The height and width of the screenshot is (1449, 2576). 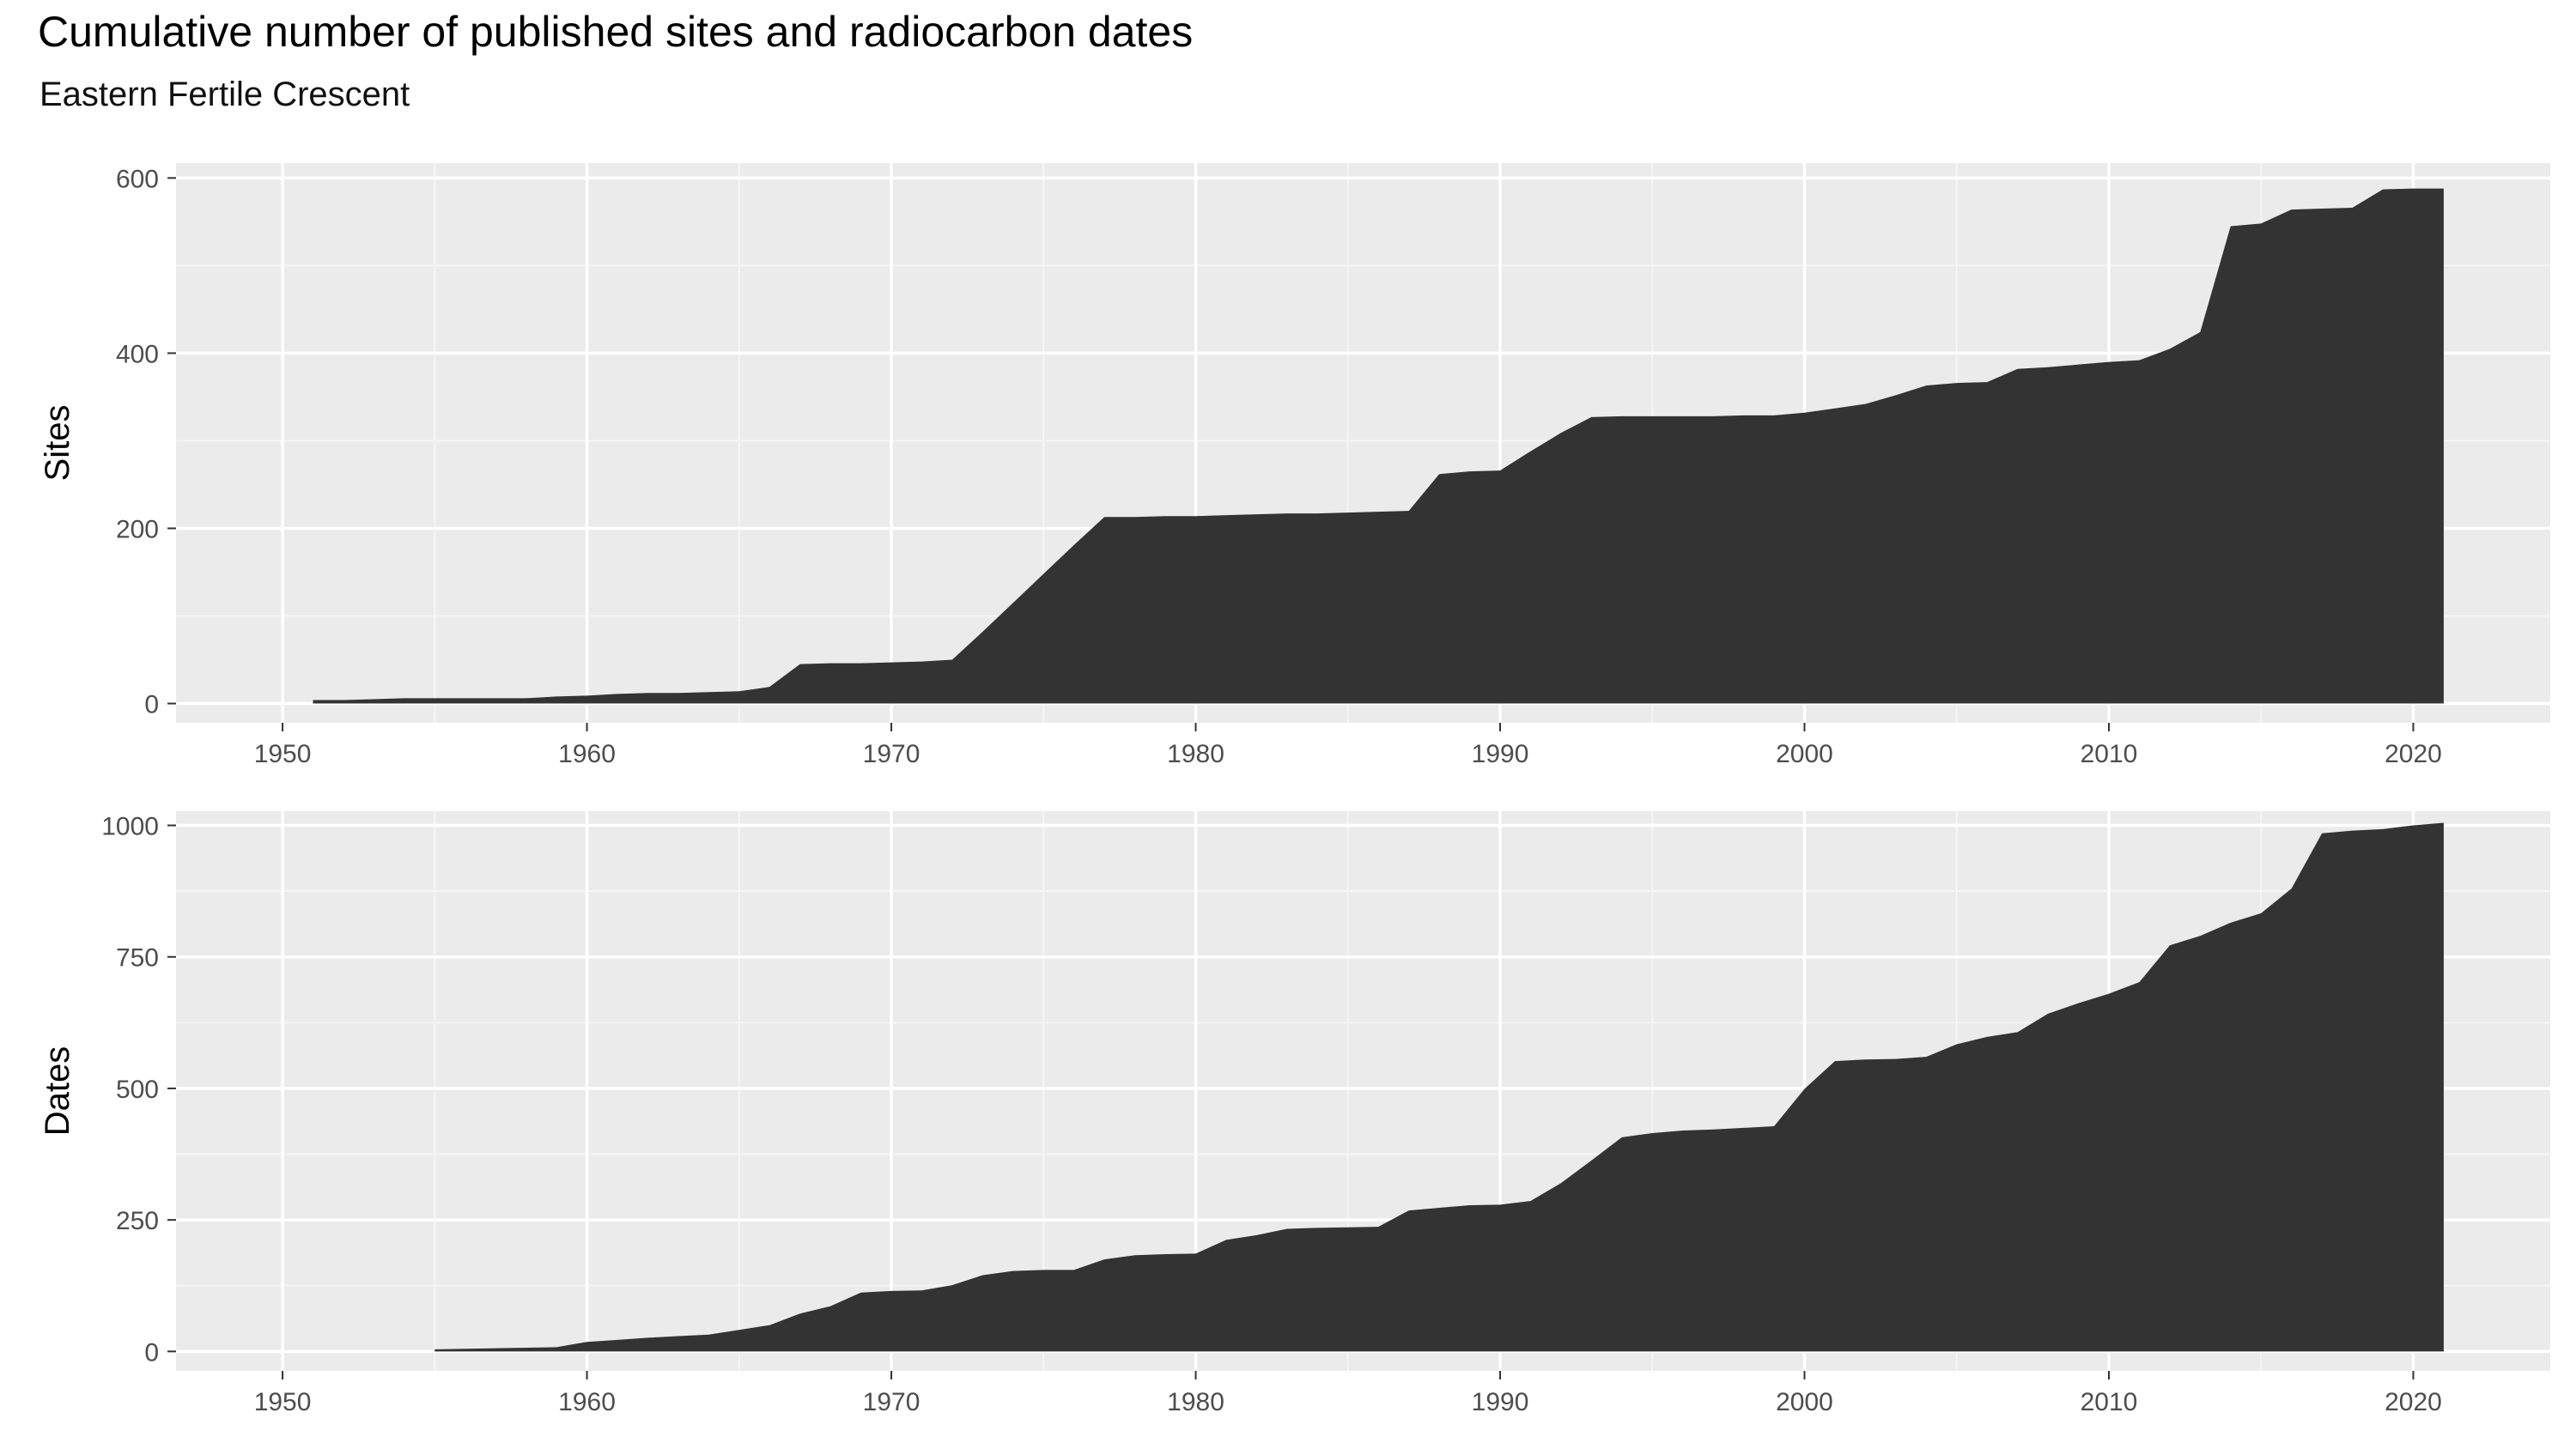 What do you see at coordinates (137, 1221) in the screenshot?
I see `y-tick-label: 250` at bounding box center [137, 1221].